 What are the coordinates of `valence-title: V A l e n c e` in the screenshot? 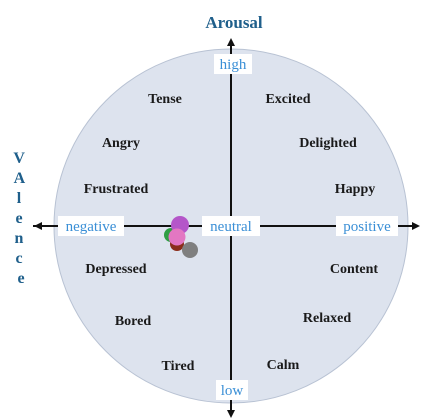 It's located at (20, 218).